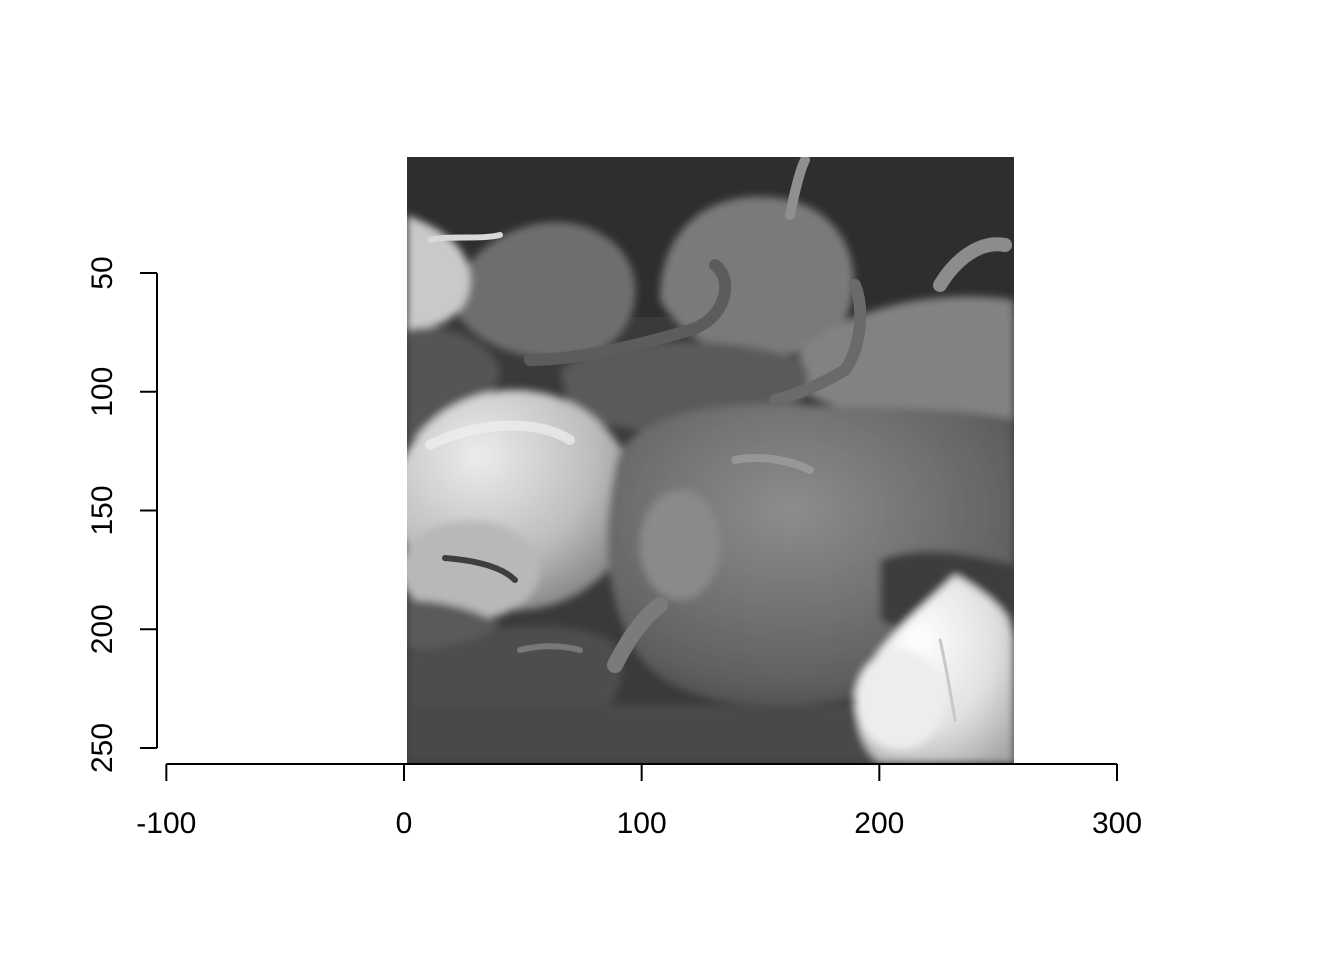 Image resolution: width=1344 pixels, height=965 pixels. Describe the element at coordinates (102, 392) in the screenshot. I see `y-tick-label: 100` at that location.